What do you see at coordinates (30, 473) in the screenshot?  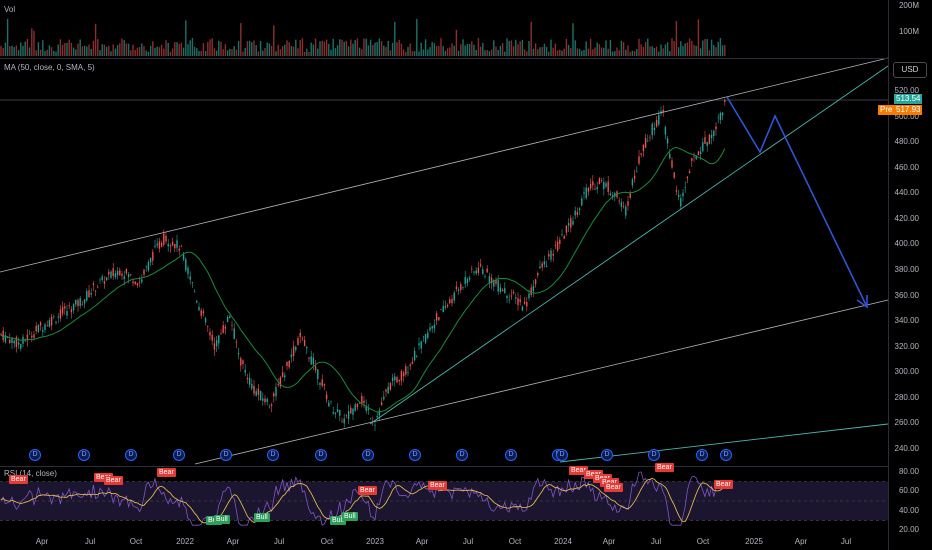 I see `rsi-label: RSI (14, close)` at bounding box center [30, 473].